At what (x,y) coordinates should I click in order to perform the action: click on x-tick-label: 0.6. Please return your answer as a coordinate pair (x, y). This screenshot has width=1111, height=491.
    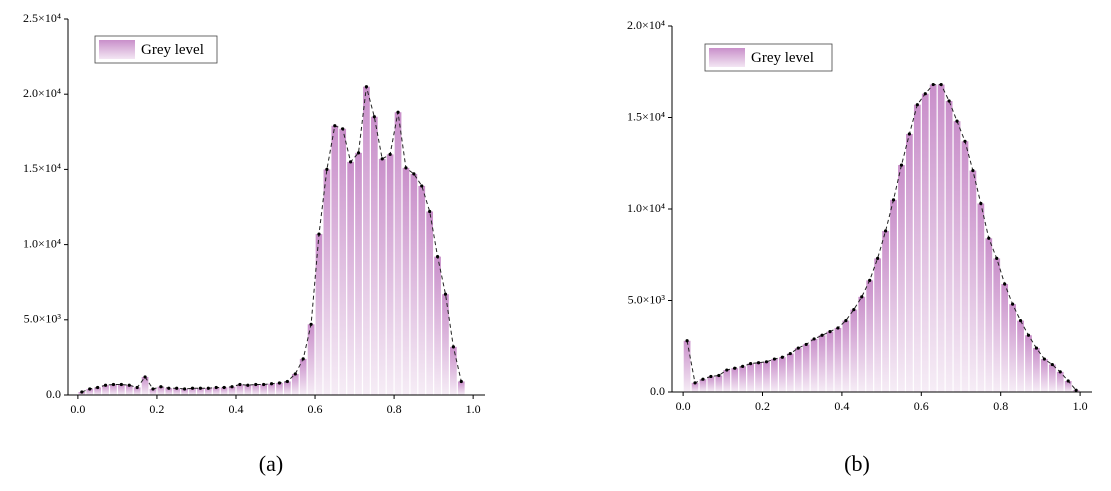
    Looking at the image, I should click on (921, 406).